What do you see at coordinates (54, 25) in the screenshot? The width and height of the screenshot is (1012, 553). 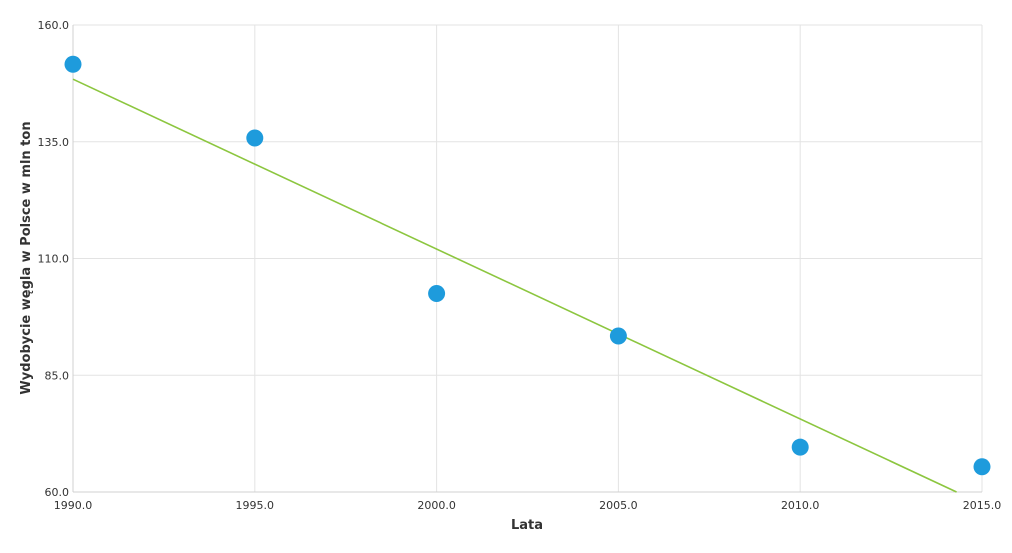 I see `y-tick-label: 160.0` at bounding box center [54, 25].